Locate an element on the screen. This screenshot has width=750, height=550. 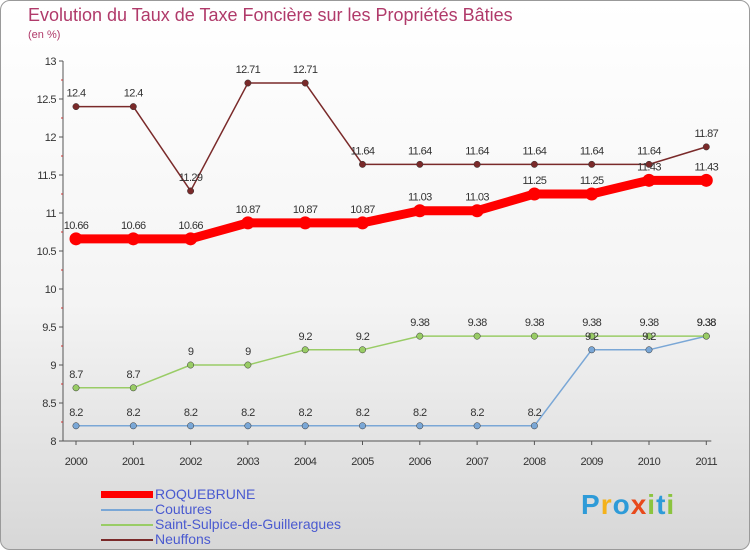
x-tick-label: 2004 is located at coordinates (305, 462).